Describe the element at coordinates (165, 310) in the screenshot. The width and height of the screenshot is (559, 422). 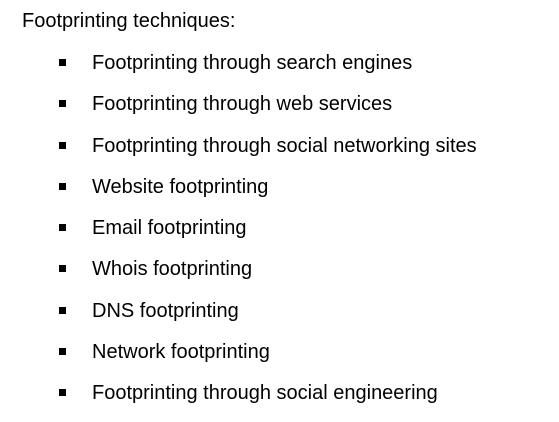
I see `list-item-text: DNS footprinting` at that location.